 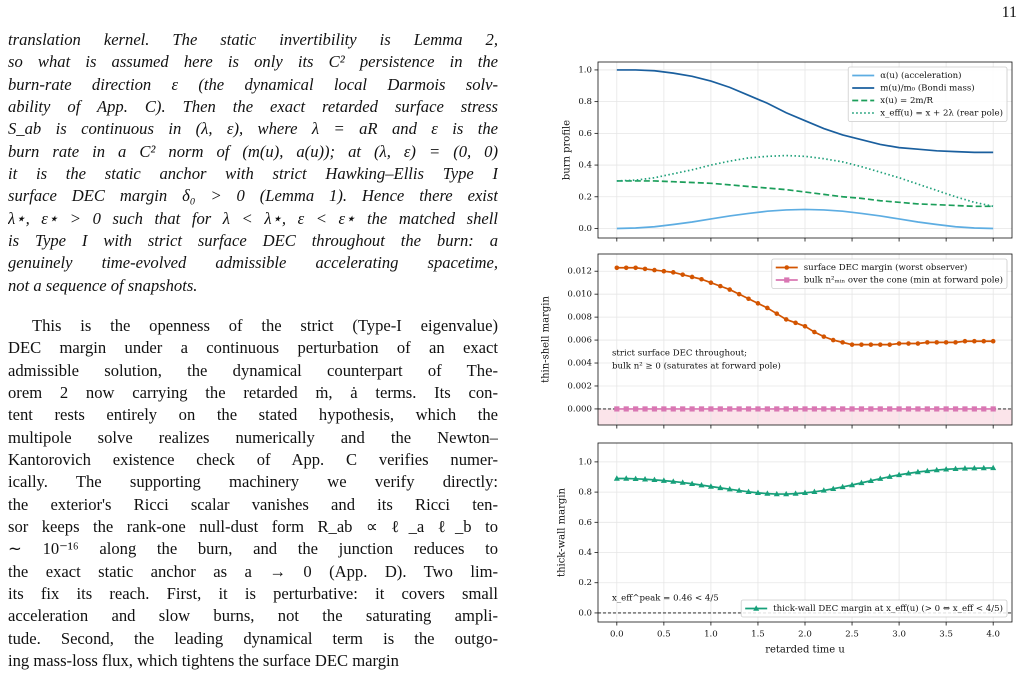 I want to click on x-tick-label: 4.0, so click(x=993, y=635).